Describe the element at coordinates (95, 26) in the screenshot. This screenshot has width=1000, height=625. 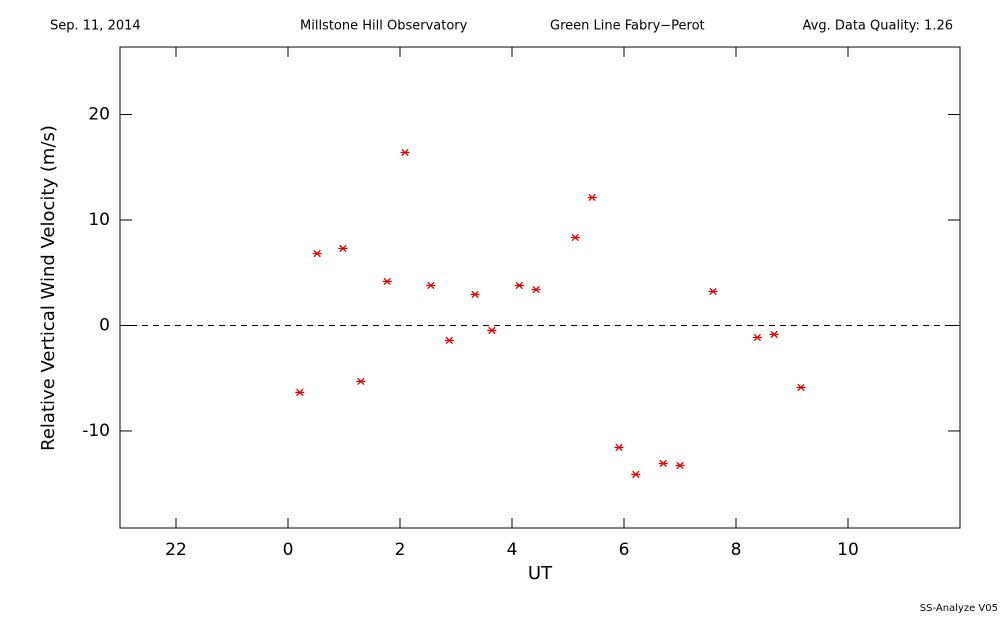
I see `header-date: Sep. 11, 2014` at that location.